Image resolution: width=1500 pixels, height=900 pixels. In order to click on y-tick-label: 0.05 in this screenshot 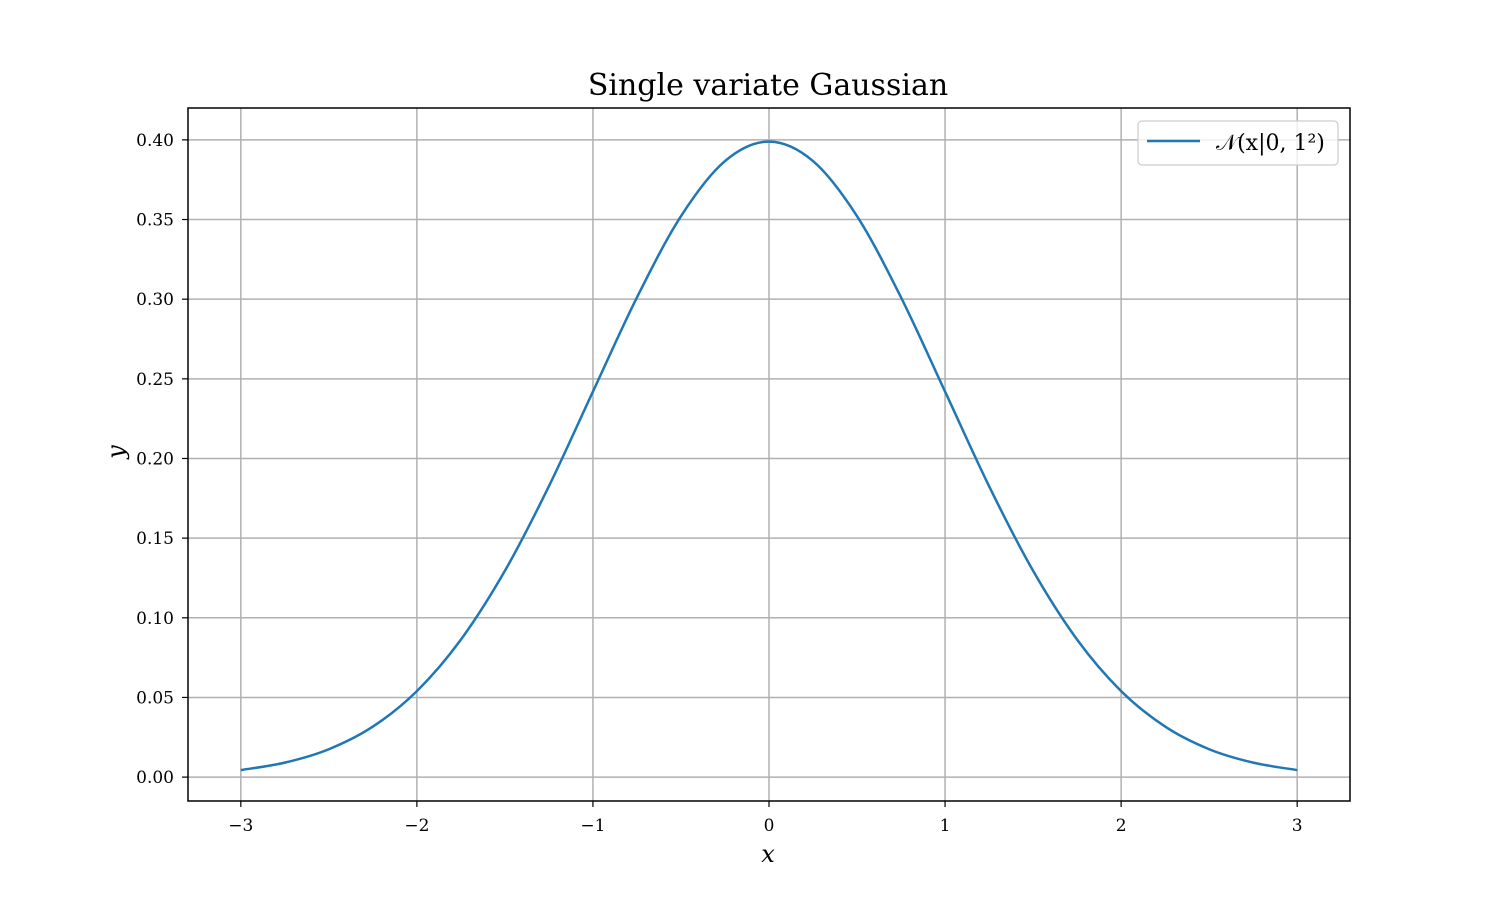, I will do `click(155, 698)`.